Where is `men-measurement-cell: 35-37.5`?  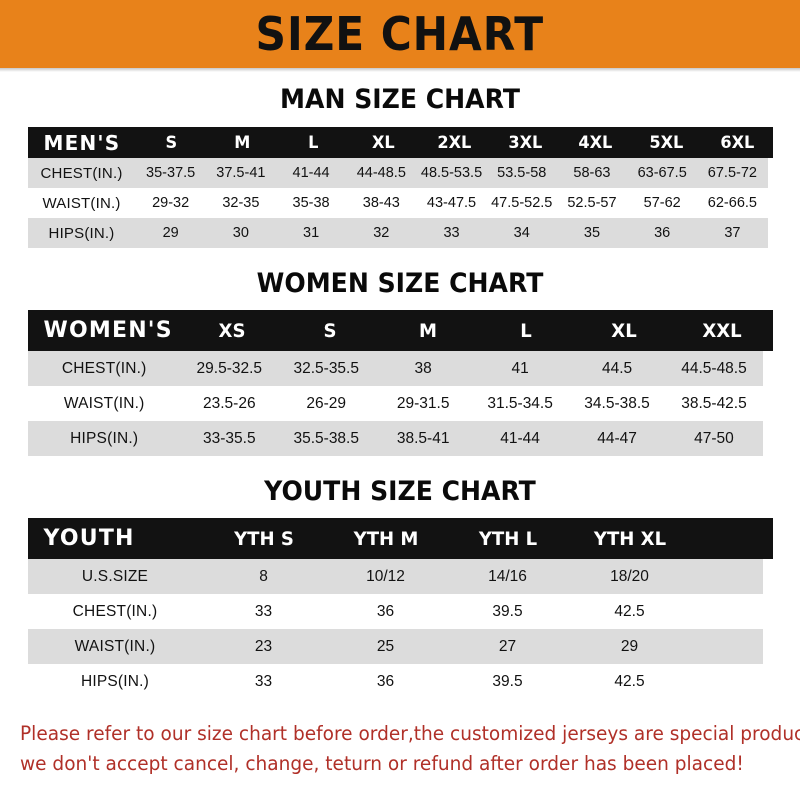 men-measurement-cell: 35-37.5 is located at coordinates (171, 173).